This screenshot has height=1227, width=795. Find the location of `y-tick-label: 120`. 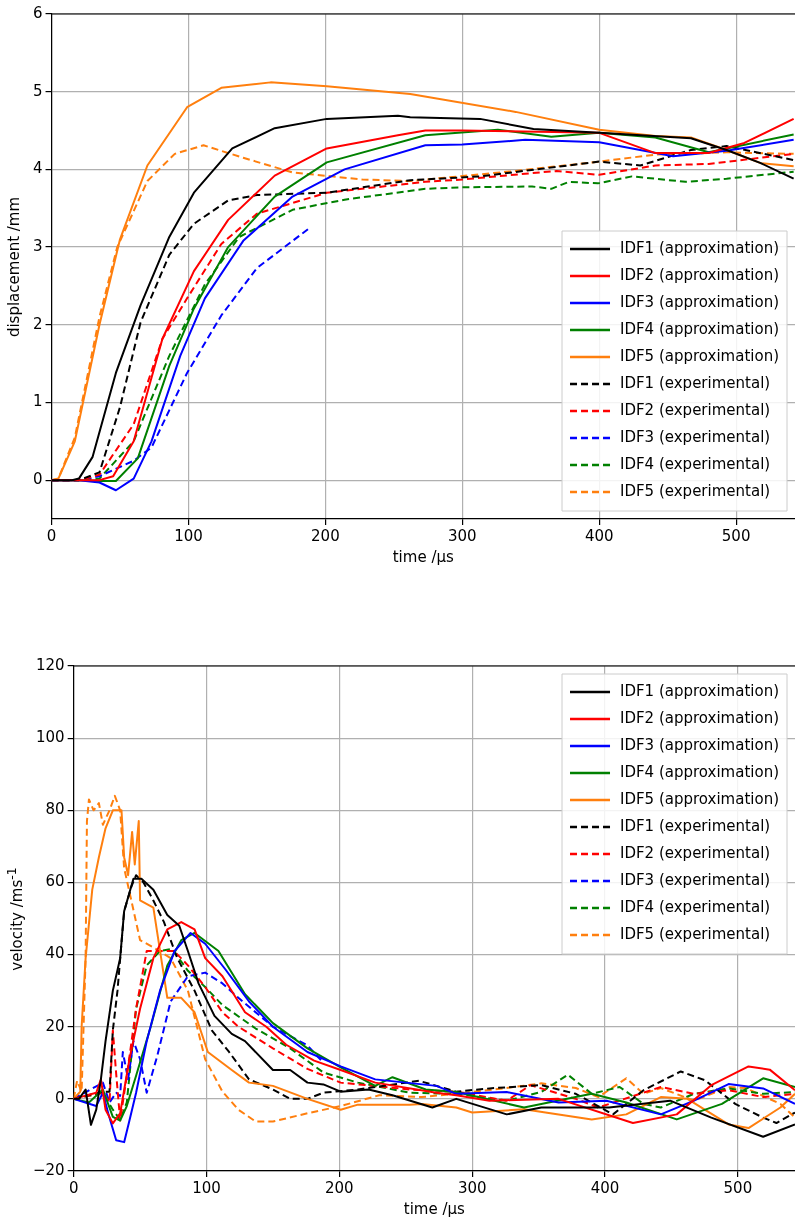

y-tick-label: 120 is located at coordinates (50, 664).